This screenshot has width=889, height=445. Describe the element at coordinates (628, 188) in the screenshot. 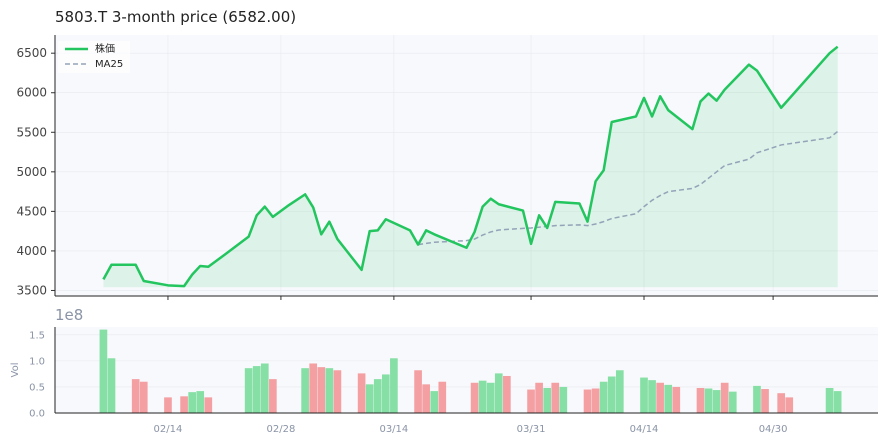

I see `ma25-line` at that location.